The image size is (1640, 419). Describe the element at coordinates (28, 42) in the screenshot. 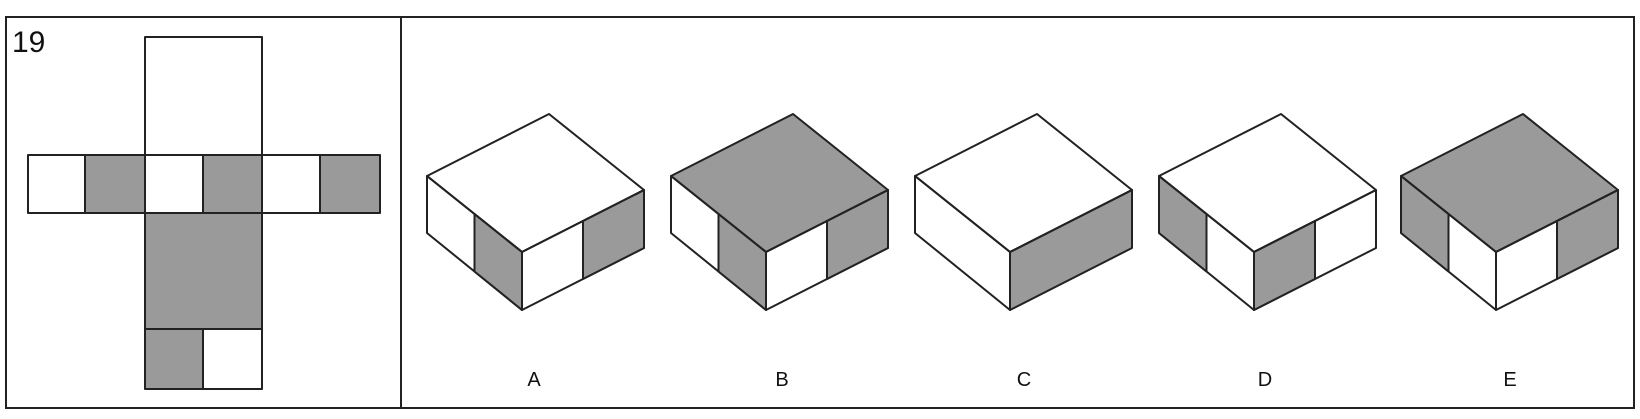

I see `question-number: 19` at that location.